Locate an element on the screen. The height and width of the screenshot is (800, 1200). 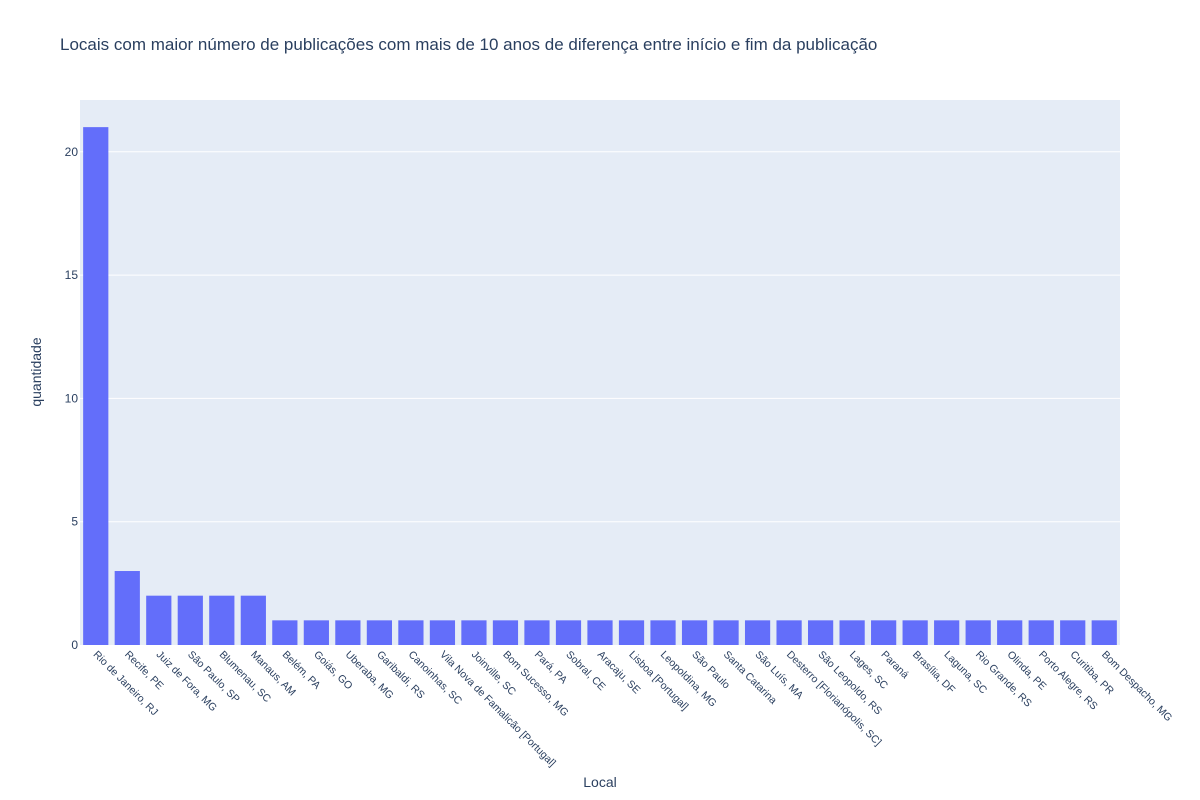
y-tick-label: 10 is located at coordinates (72, 398).